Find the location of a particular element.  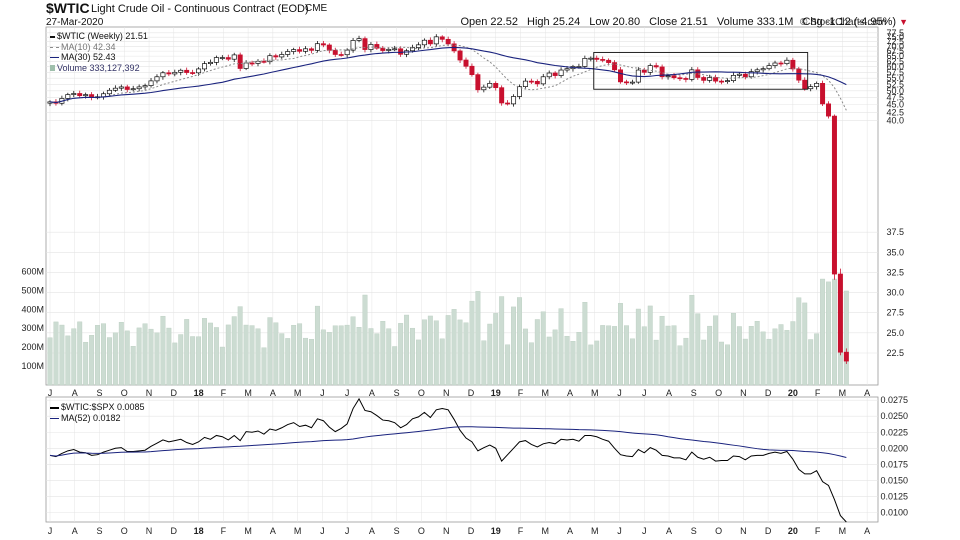

exchange: CME is located at coordinates (316, 8).